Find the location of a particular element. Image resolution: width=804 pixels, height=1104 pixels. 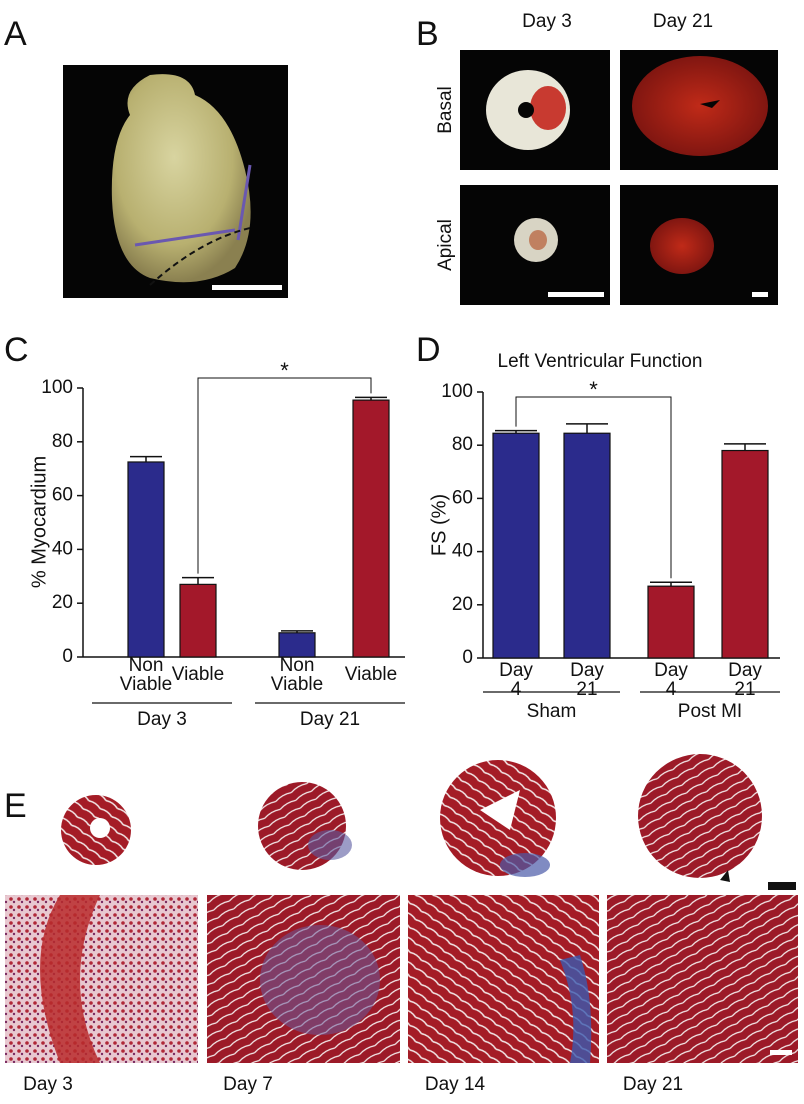

column-label: Day 21 is located at coordinates (683, 21).